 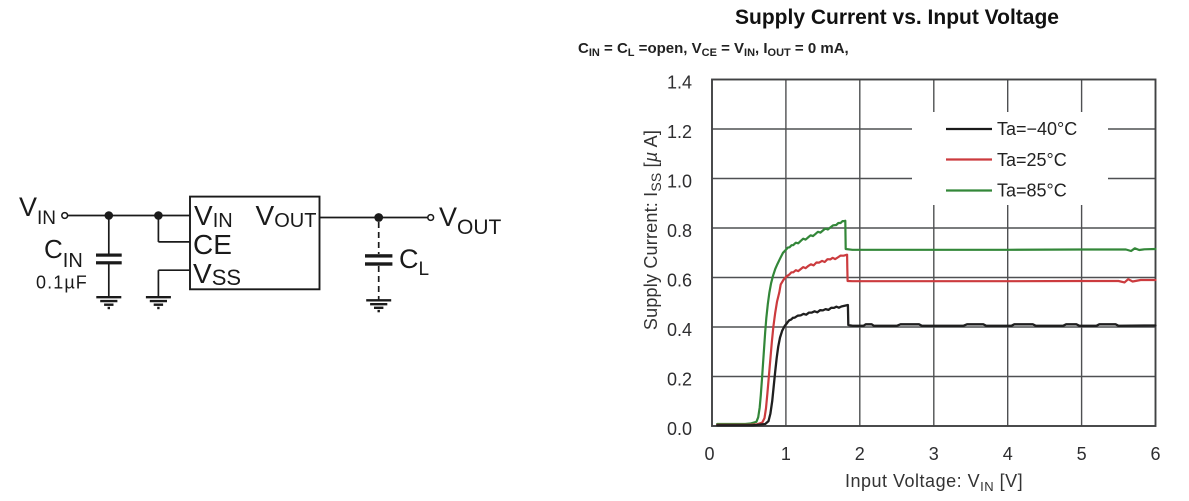 I want to click on svg-text:Supply Current vs. Input Volta: Supply Current vs. Input Voltage, so click(x=897, y=17).